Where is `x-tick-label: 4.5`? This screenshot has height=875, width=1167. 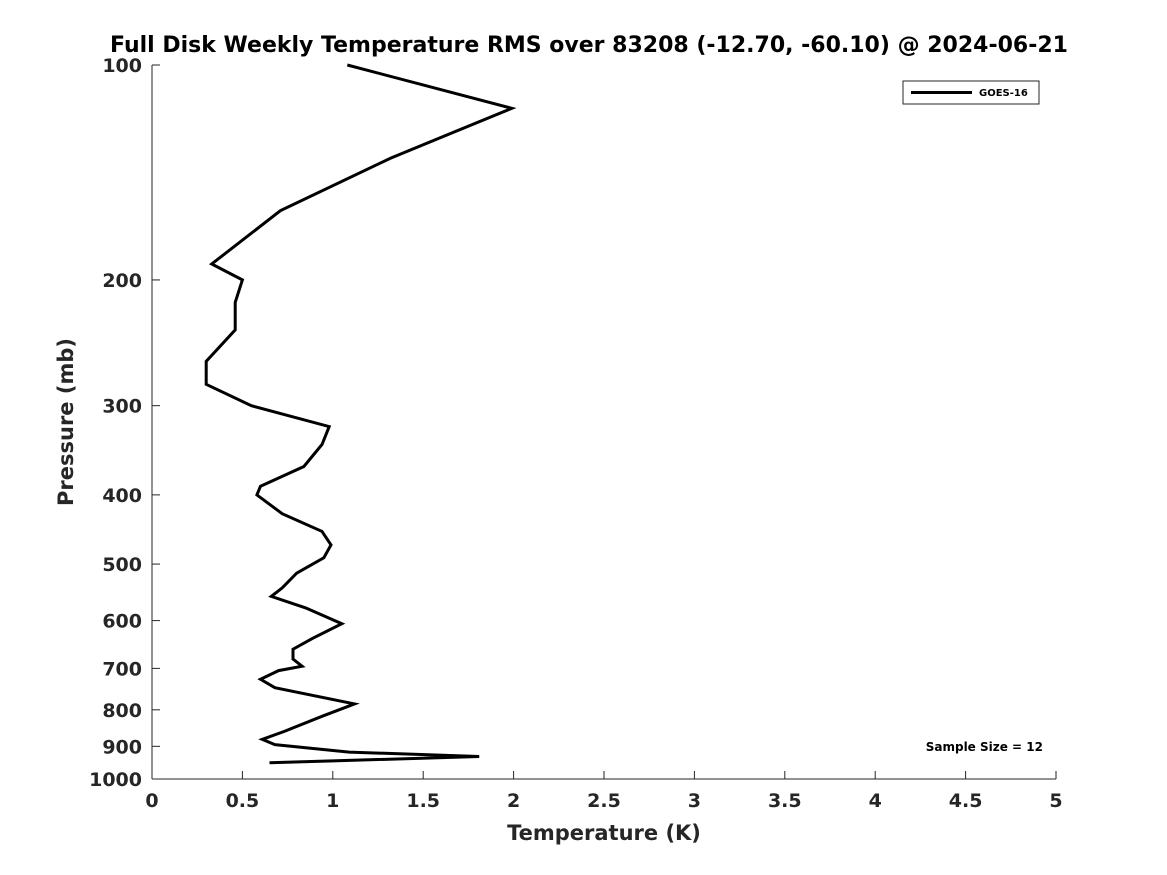 x-tick-label: 4.5 is located at coordinates (966, 801).